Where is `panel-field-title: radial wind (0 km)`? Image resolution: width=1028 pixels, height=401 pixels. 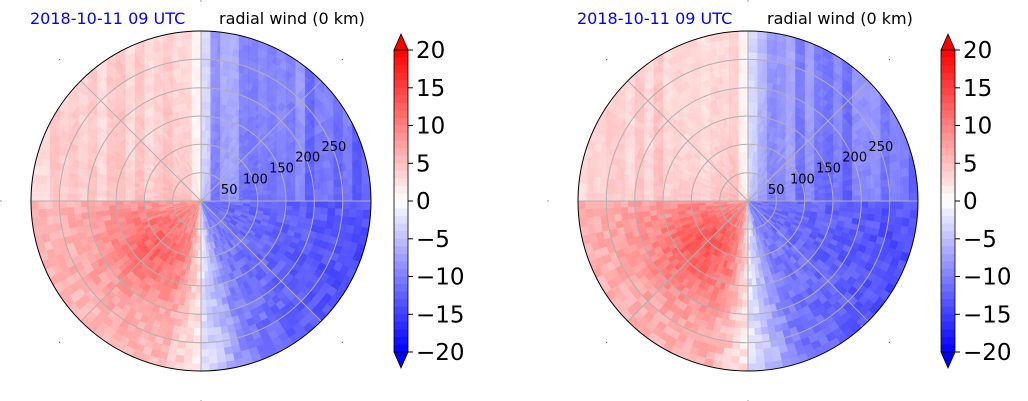
panel-field-title: radial wind (0 km) is located at coordinates (840, 18).